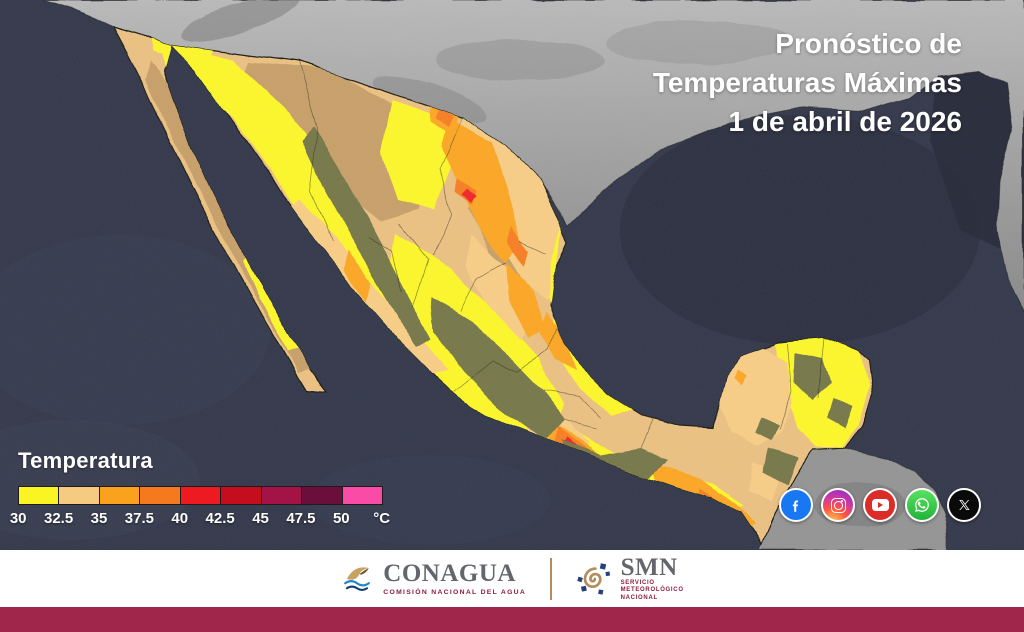 The height and width of the screenshot is (632, 1024). Describe the element at coordinates (260, 518) in the screenshot. I see `legend-tick: 45` at that location.